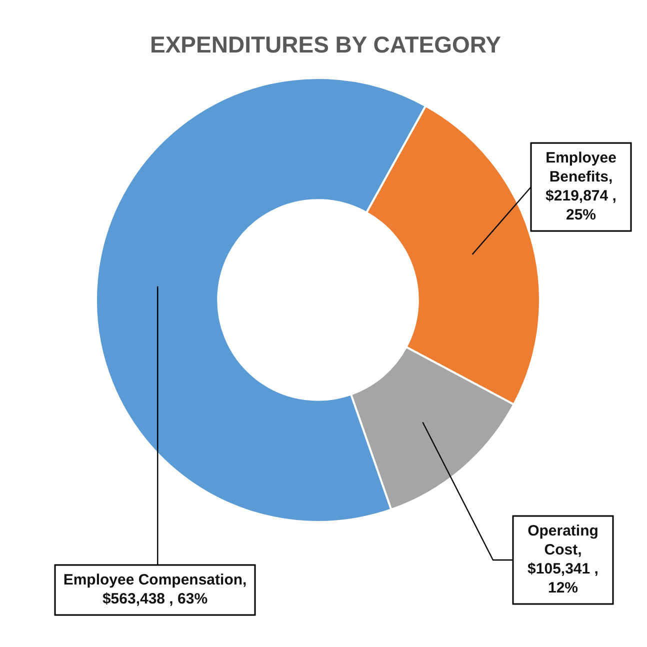 The image size is (647, 647). I want to click on slice-label: Employee Compensation, $563,438 , 63%, so click(155, 590).